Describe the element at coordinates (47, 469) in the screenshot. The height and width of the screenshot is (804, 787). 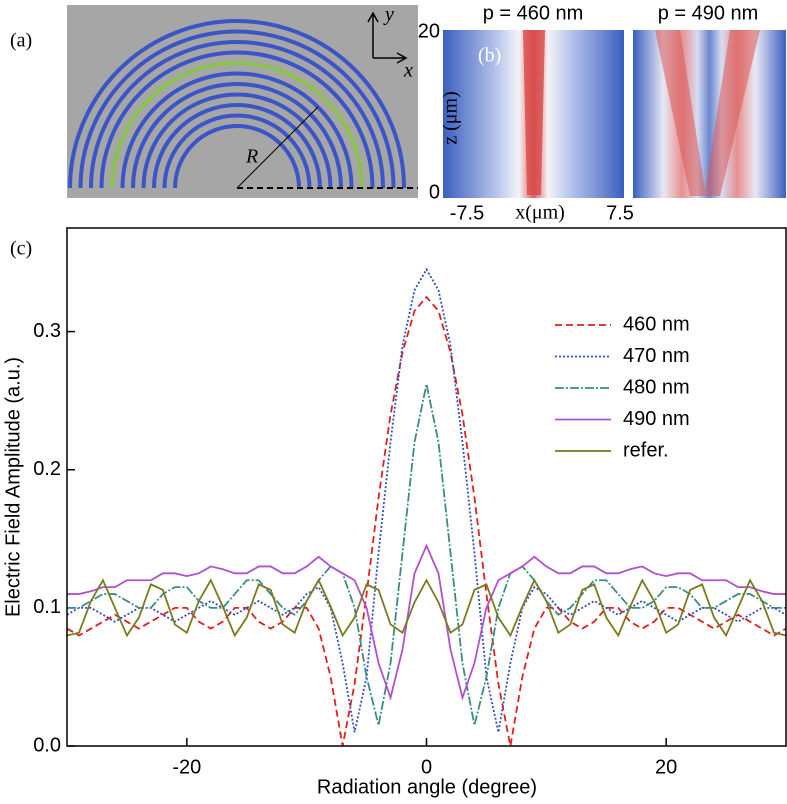
I see `y-tick-label: 0.2` at that location.